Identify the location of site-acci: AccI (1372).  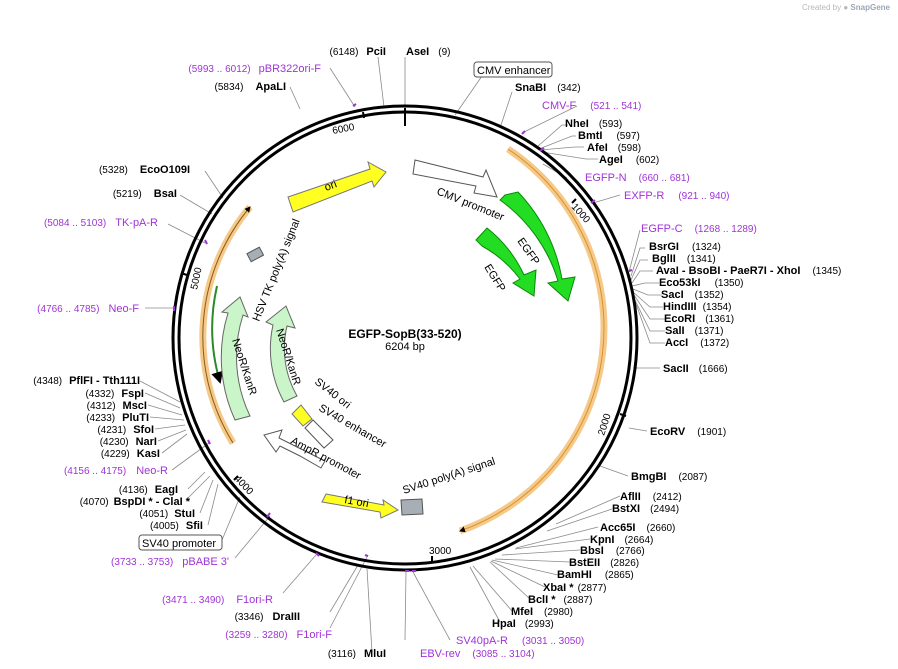
(697, 343).